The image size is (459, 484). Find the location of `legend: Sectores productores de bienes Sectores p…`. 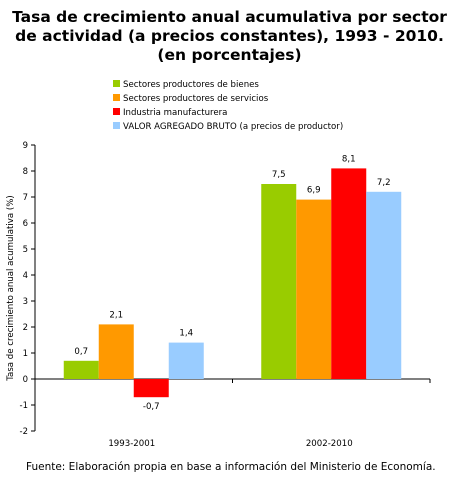

legend: Sectores productores de bienes Sectores p… is located at coordinates (228, 106).